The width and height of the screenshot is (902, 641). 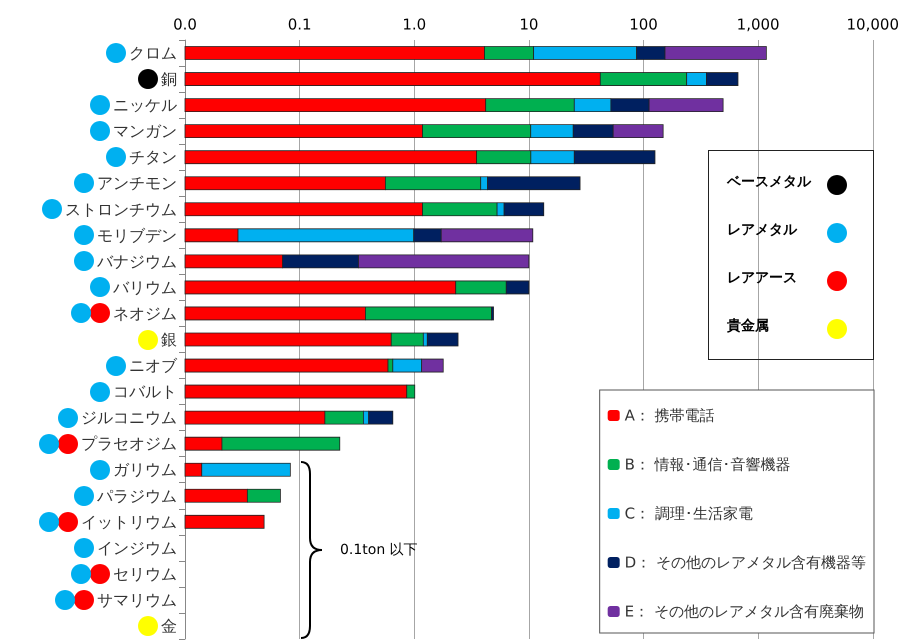 I want to click on y-tick-label: マンガン, so click(x=145, y=131).